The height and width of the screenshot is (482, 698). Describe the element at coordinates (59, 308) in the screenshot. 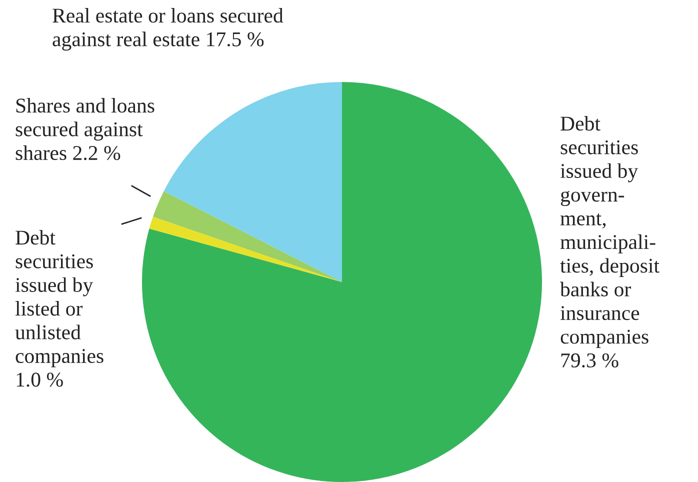

I see `slice-label: Debt securities issued by listed or unlisted companies 1.0 %` at that location.